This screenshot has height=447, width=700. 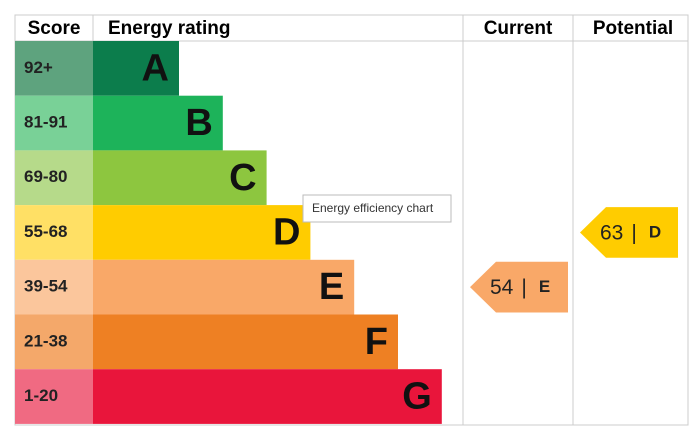 What do you see at coordinates (331, 287) in the screenshot?
I see `rating-letter: E` at bounding box center [331, 287].